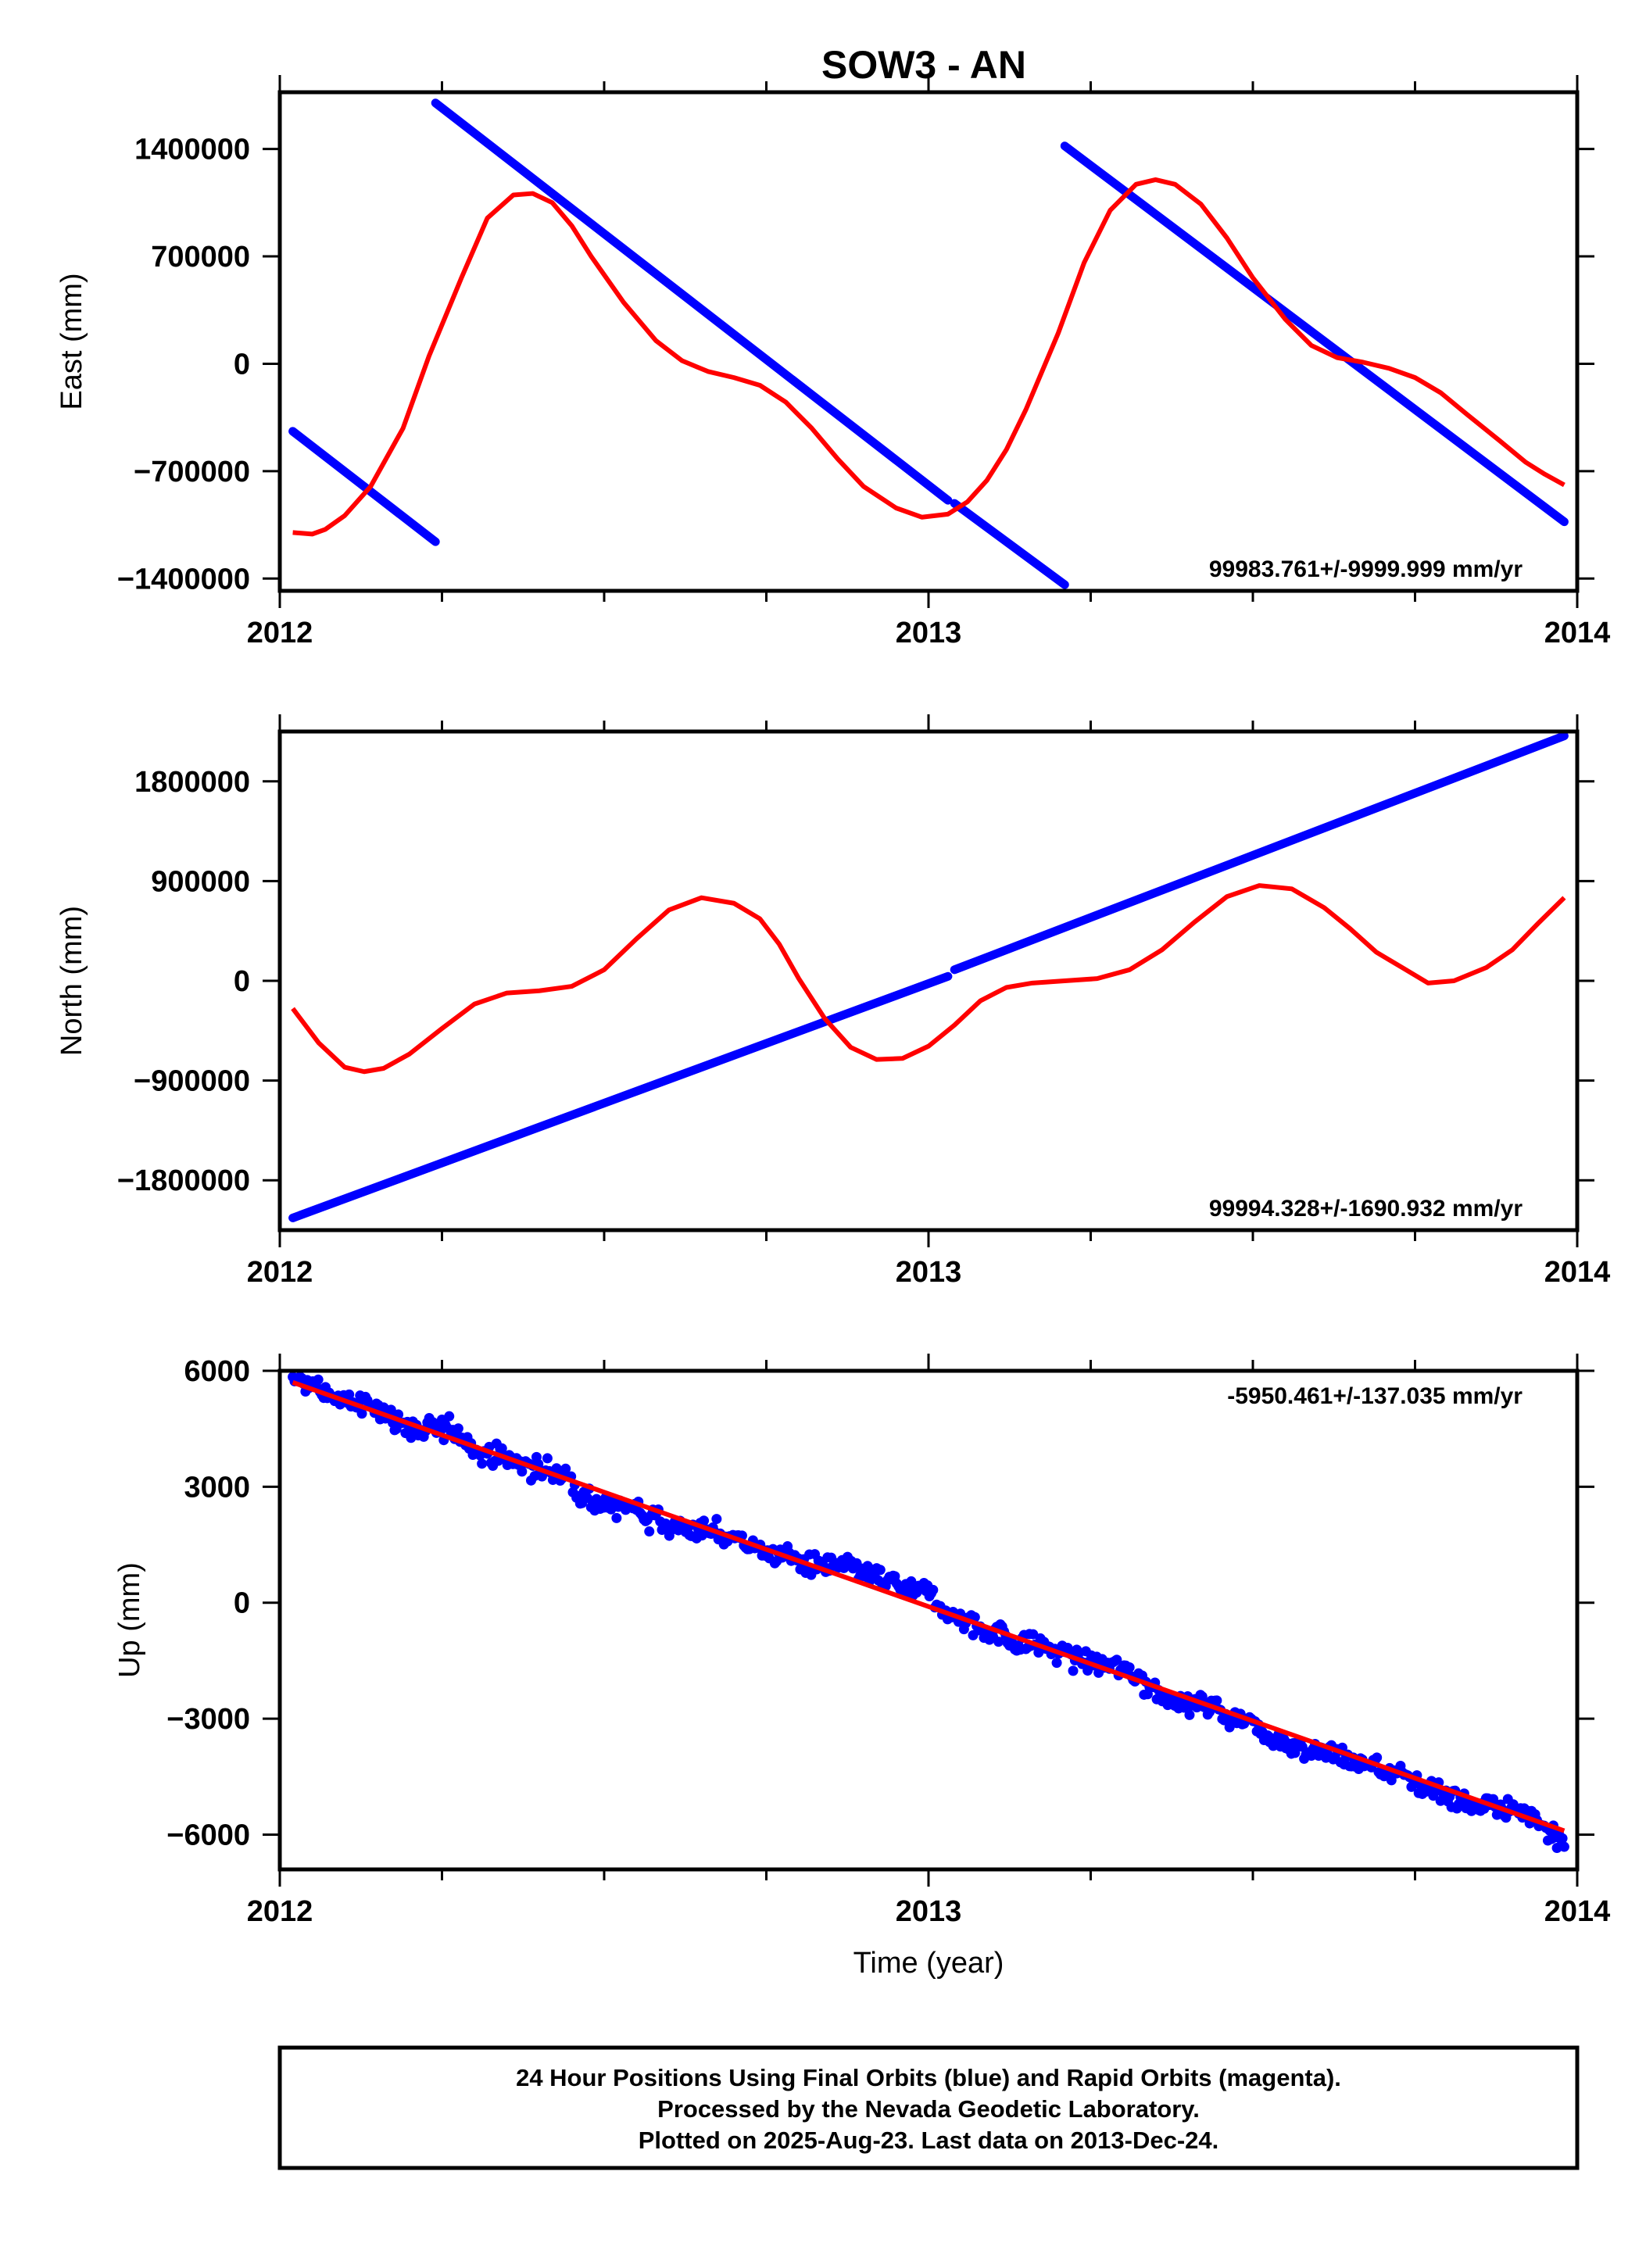  I want to click on north-rate-label: 99994.328+/-1690.932 mm/yr, so click(1366, 1209).